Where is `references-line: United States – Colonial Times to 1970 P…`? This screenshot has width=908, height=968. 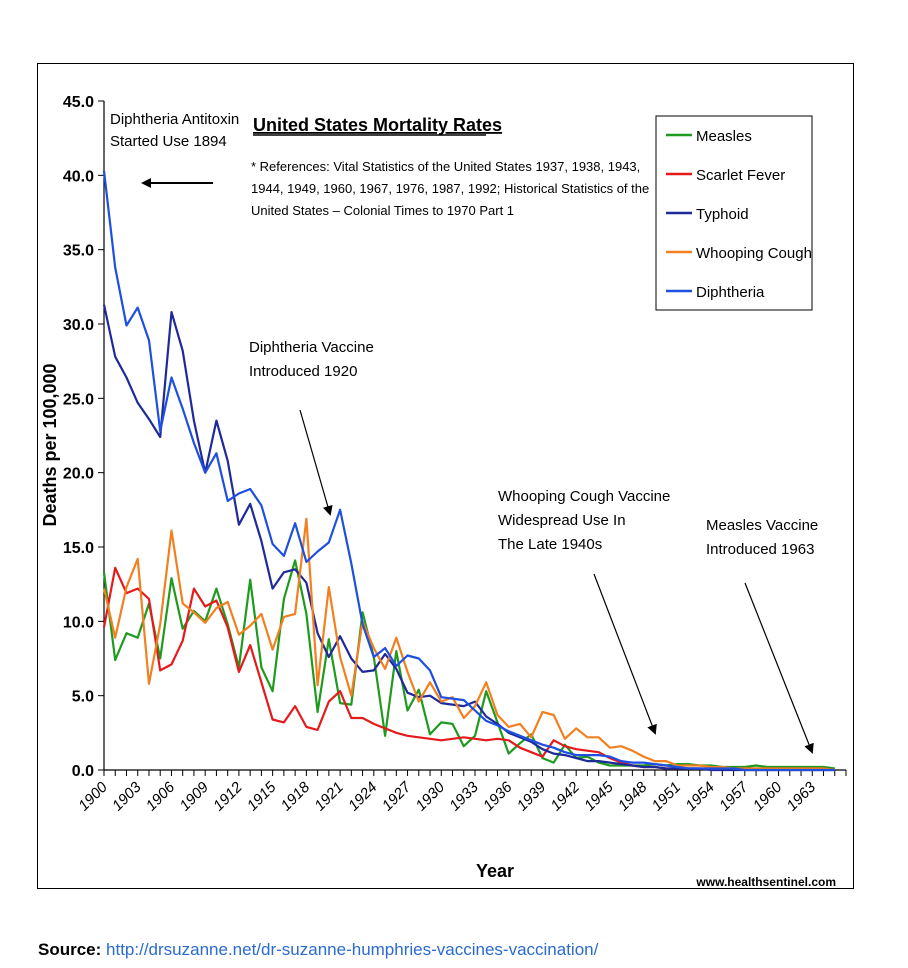
references-line: United States – Colonial Times to 1970 P… is located at coordinates (382, 210).